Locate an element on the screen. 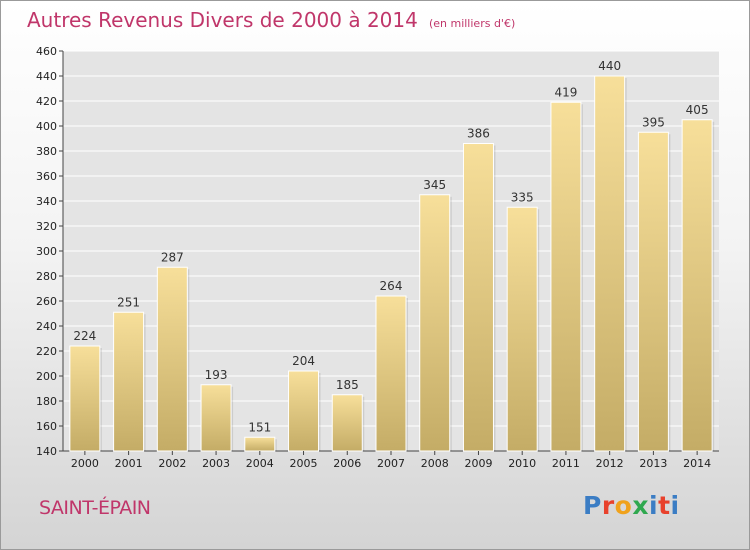  y-tick-label: 440 is located at coordinates (46, 76).